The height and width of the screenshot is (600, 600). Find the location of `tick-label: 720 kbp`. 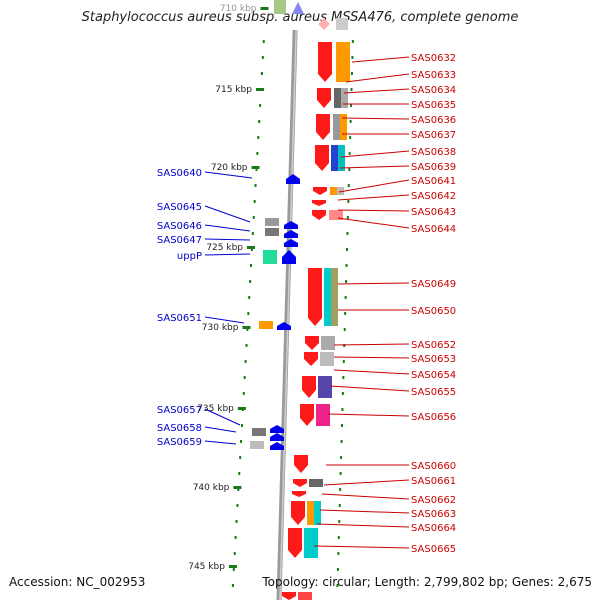

tick-label: 720 kbp is located at coordinates (229, 168).